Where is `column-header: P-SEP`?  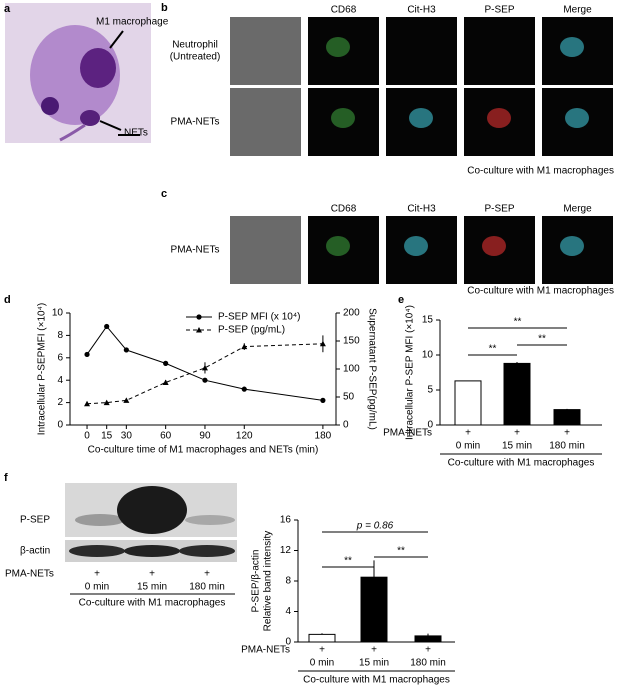
column-header: P-SEP is located at coordinates (499, 209).